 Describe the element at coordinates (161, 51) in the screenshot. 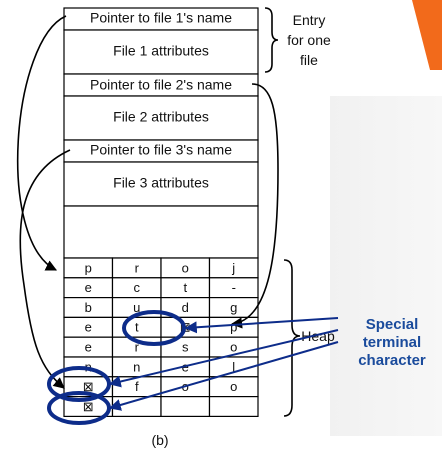

I see `entry1-attributes-text: File 1 attributes` at that location.